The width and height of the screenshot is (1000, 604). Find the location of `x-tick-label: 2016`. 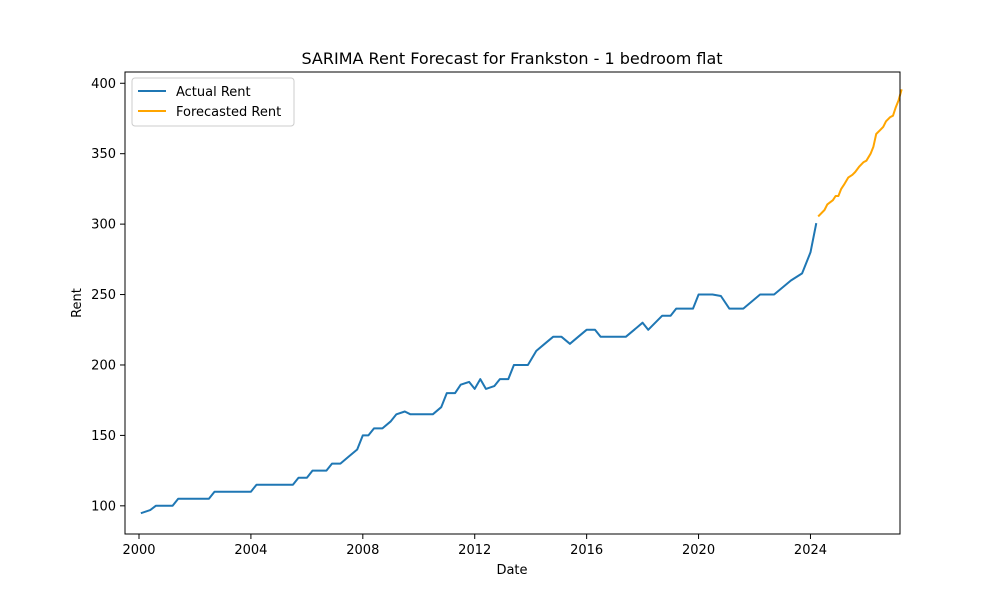

x-tick-label: 2016 is located at coordinates (586, 550).